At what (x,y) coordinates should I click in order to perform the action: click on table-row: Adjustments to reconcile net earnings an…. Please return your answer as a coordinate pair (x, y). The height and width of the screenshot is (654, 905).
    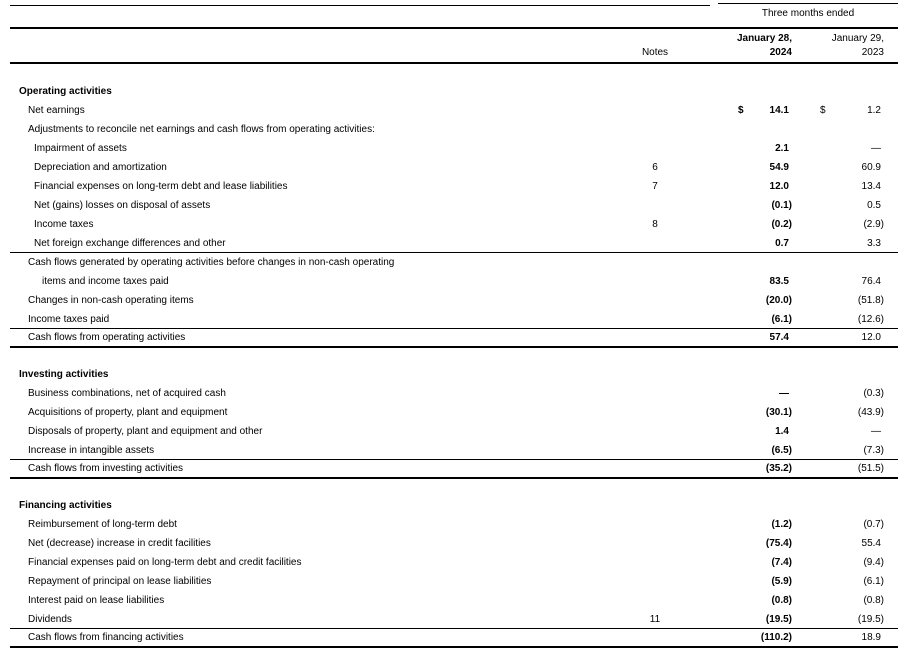
    Looking at the image, I should click on (454, 129).